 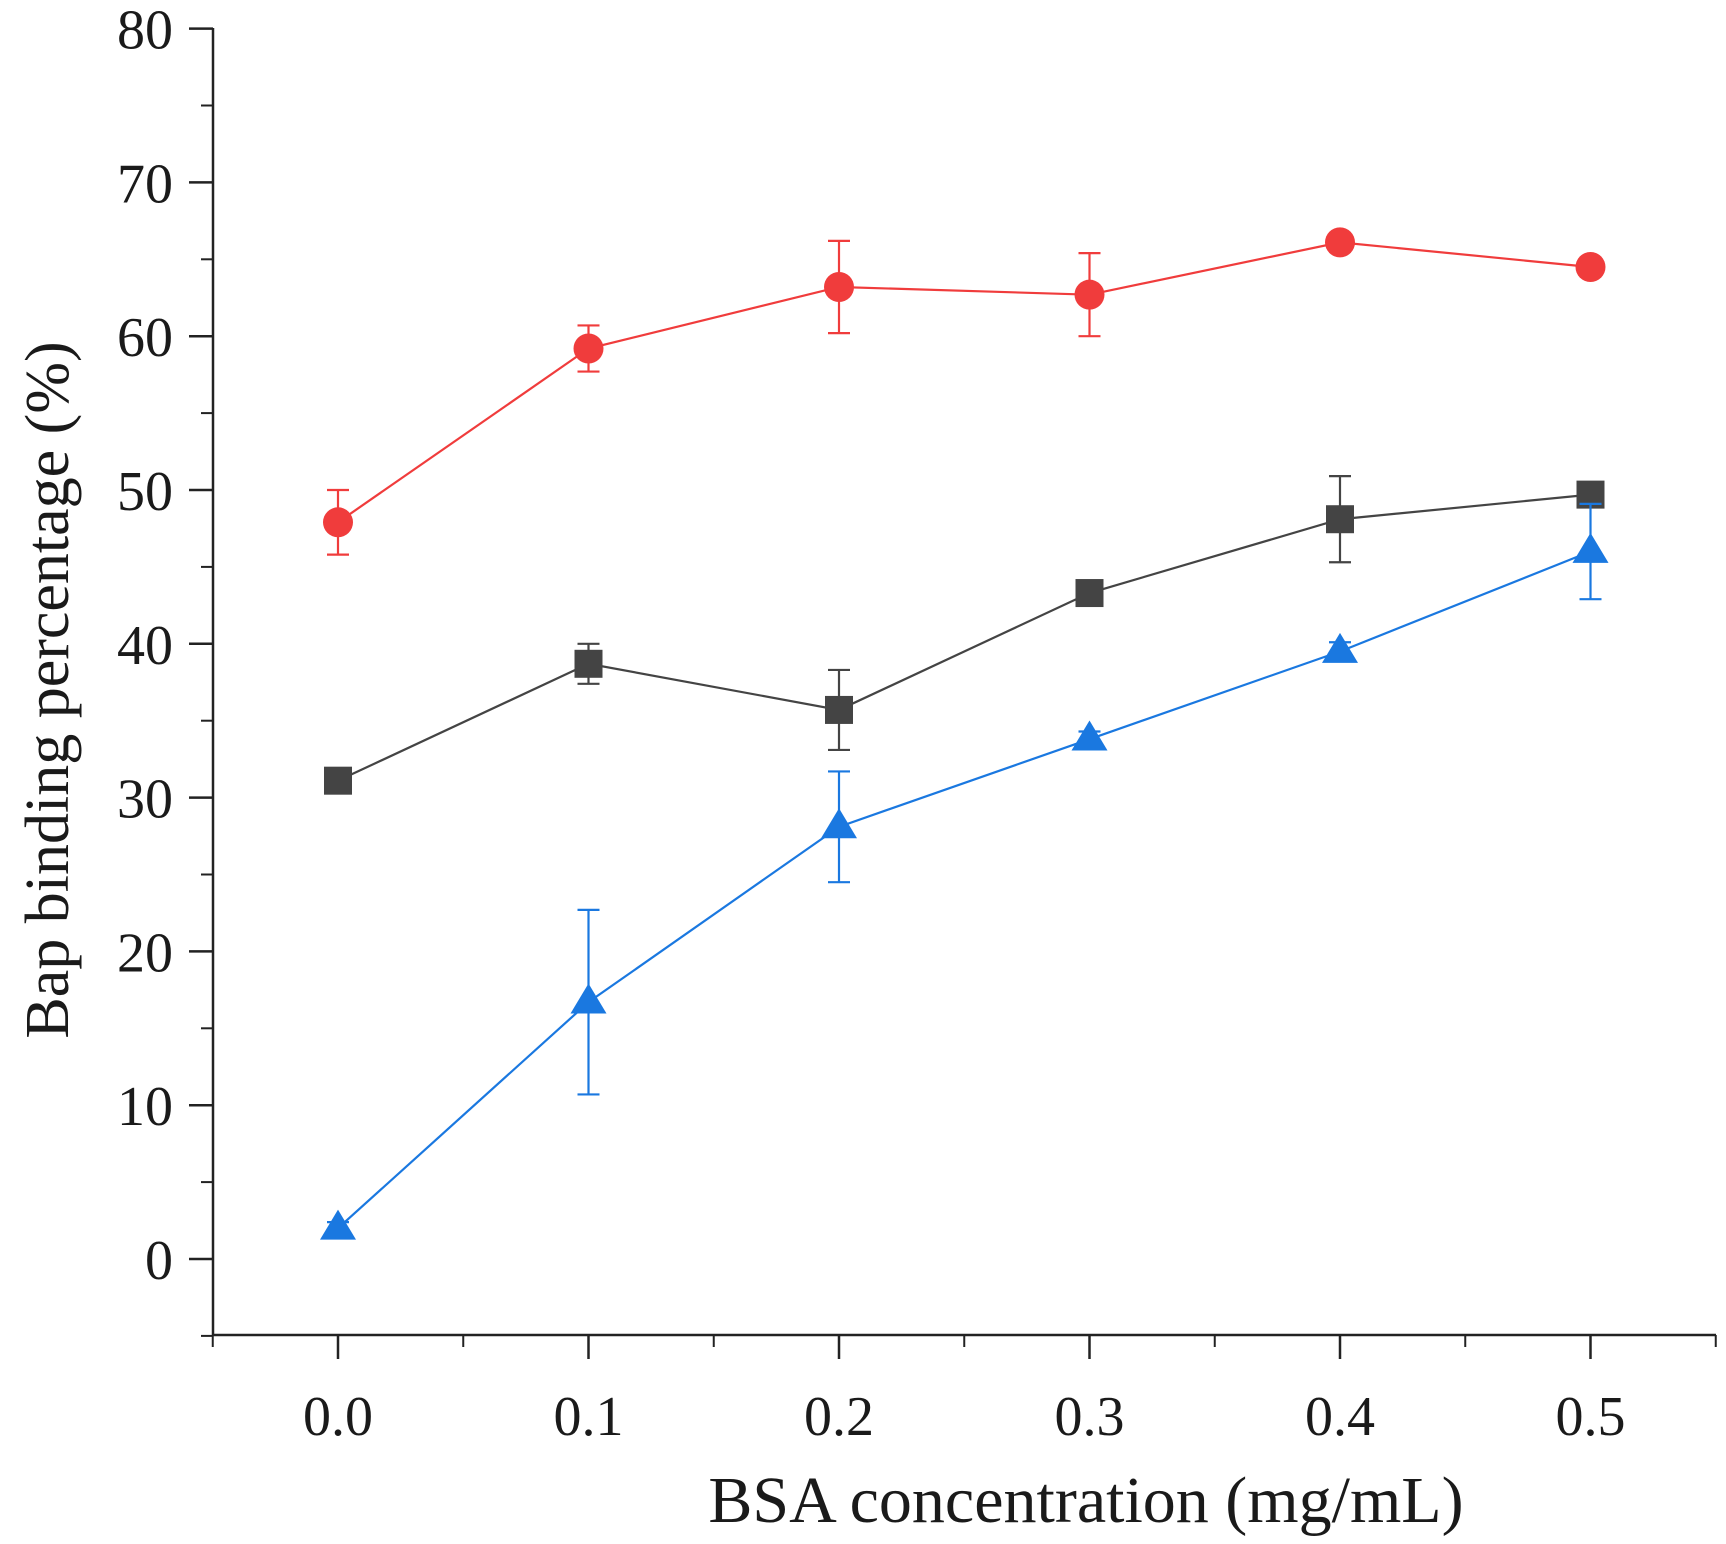 I want to click on y-tick-label: 70, so click(x=145, y=184).